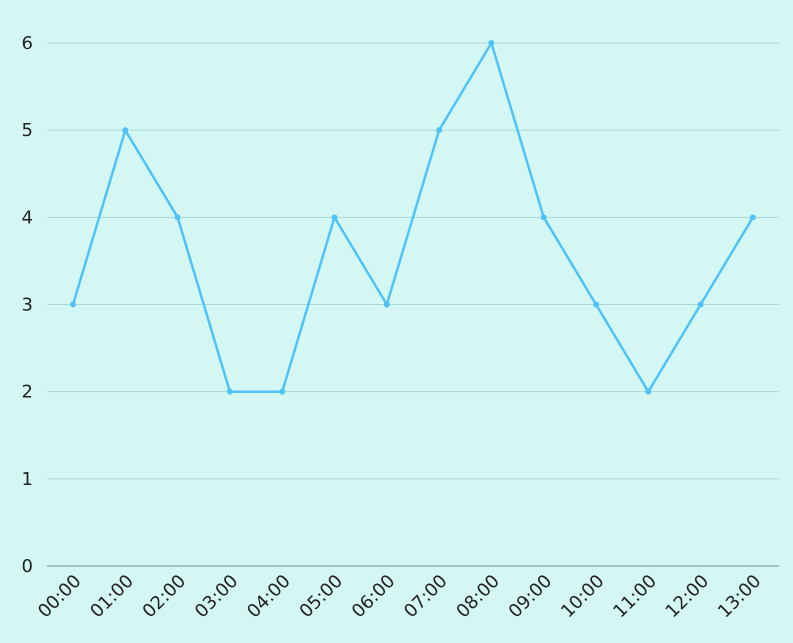  Describe the element at coordinates (27, 392) in the screenshot. I see `y-tick-label: 2` at that location.